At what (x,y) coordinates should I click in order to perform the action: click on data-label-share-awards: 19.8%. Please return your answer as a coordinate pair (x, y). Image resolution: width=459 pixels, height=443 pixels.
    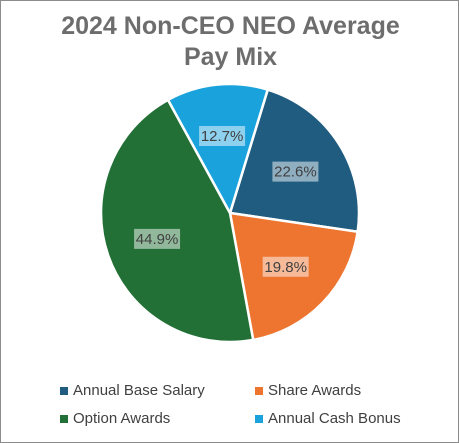
    Looking at the image, I should click on (285, 266).